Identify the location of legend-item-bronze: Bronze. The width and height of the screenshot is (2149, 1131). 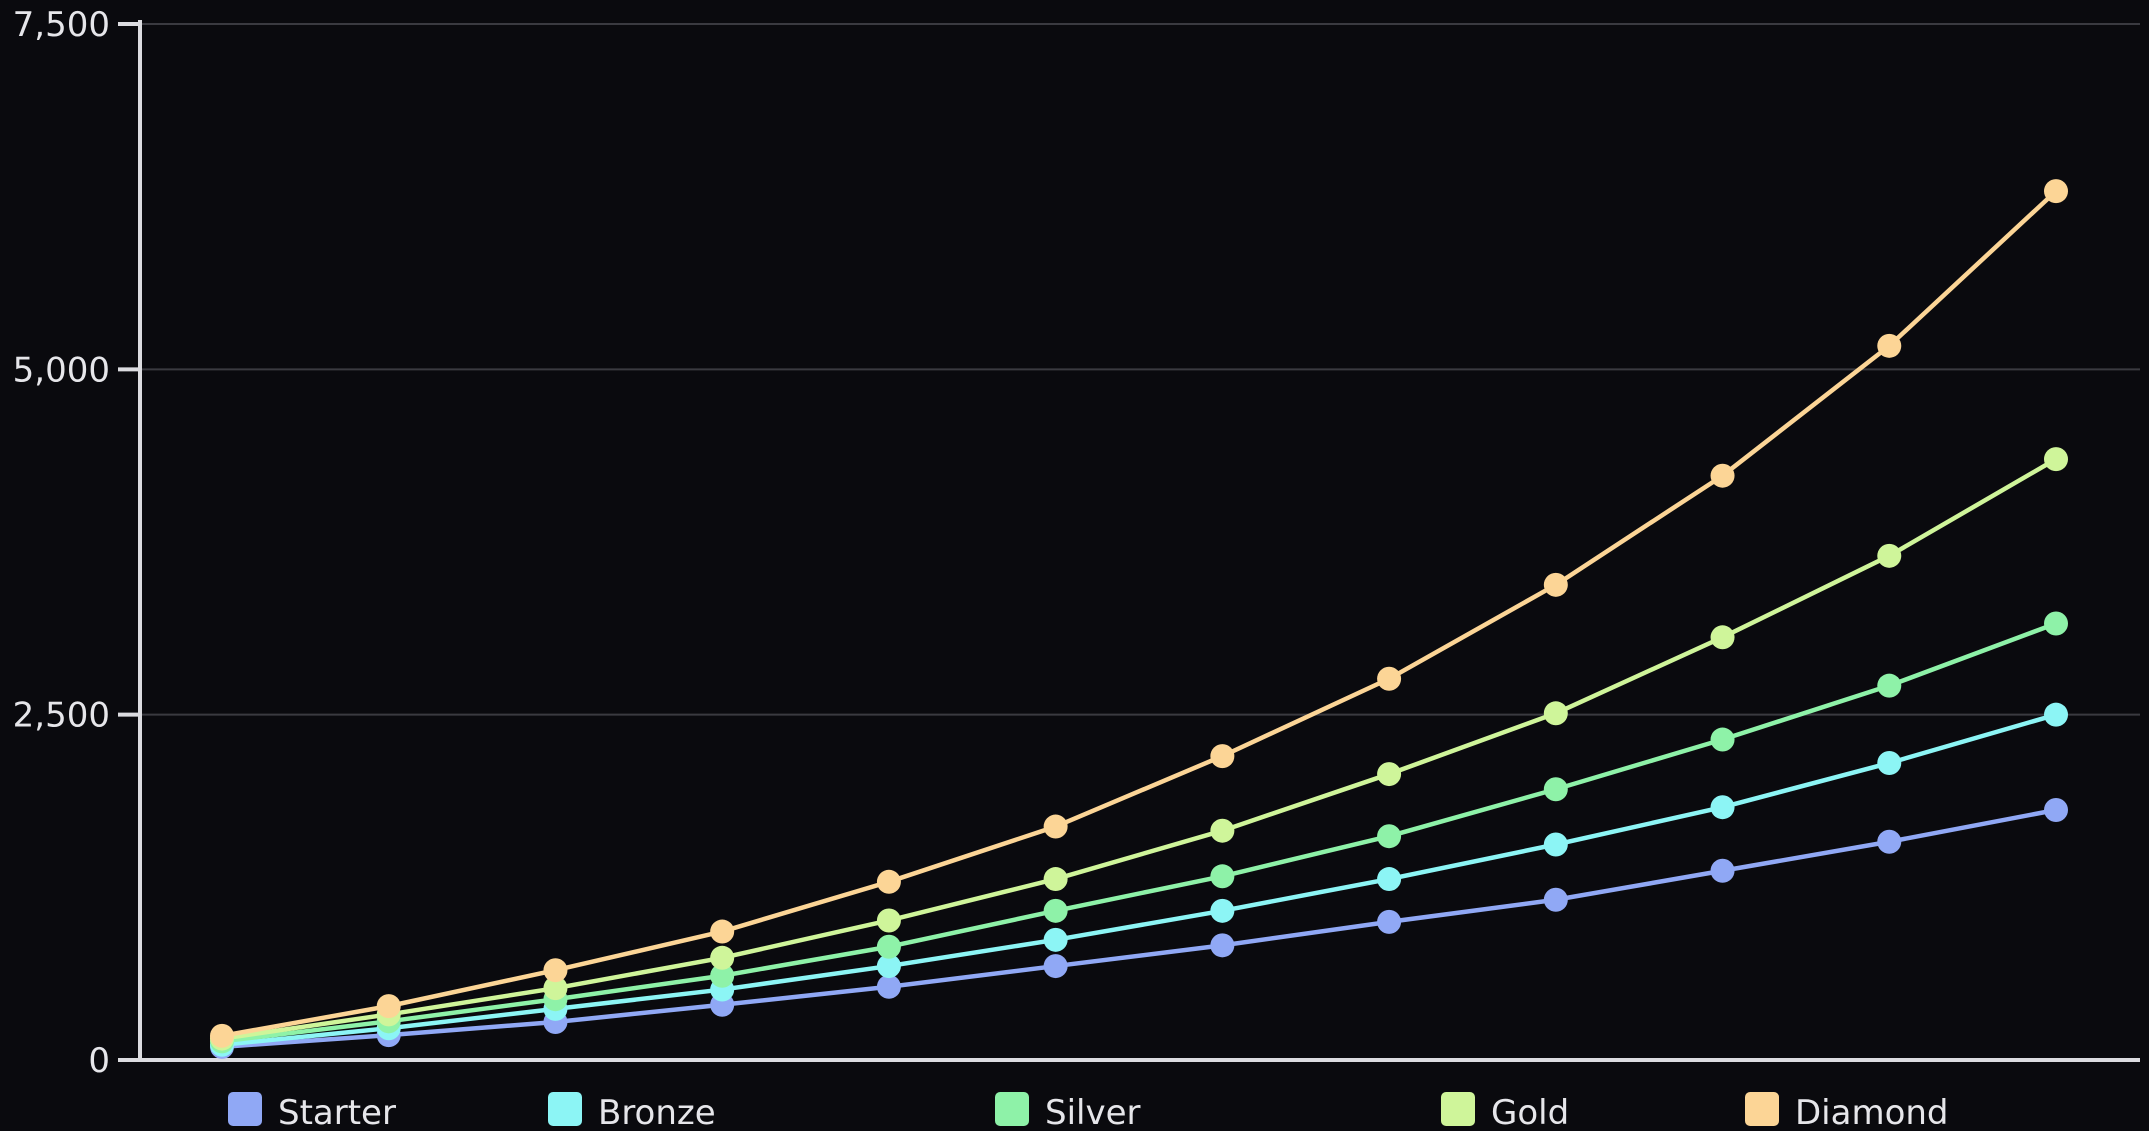
(632, 1111).